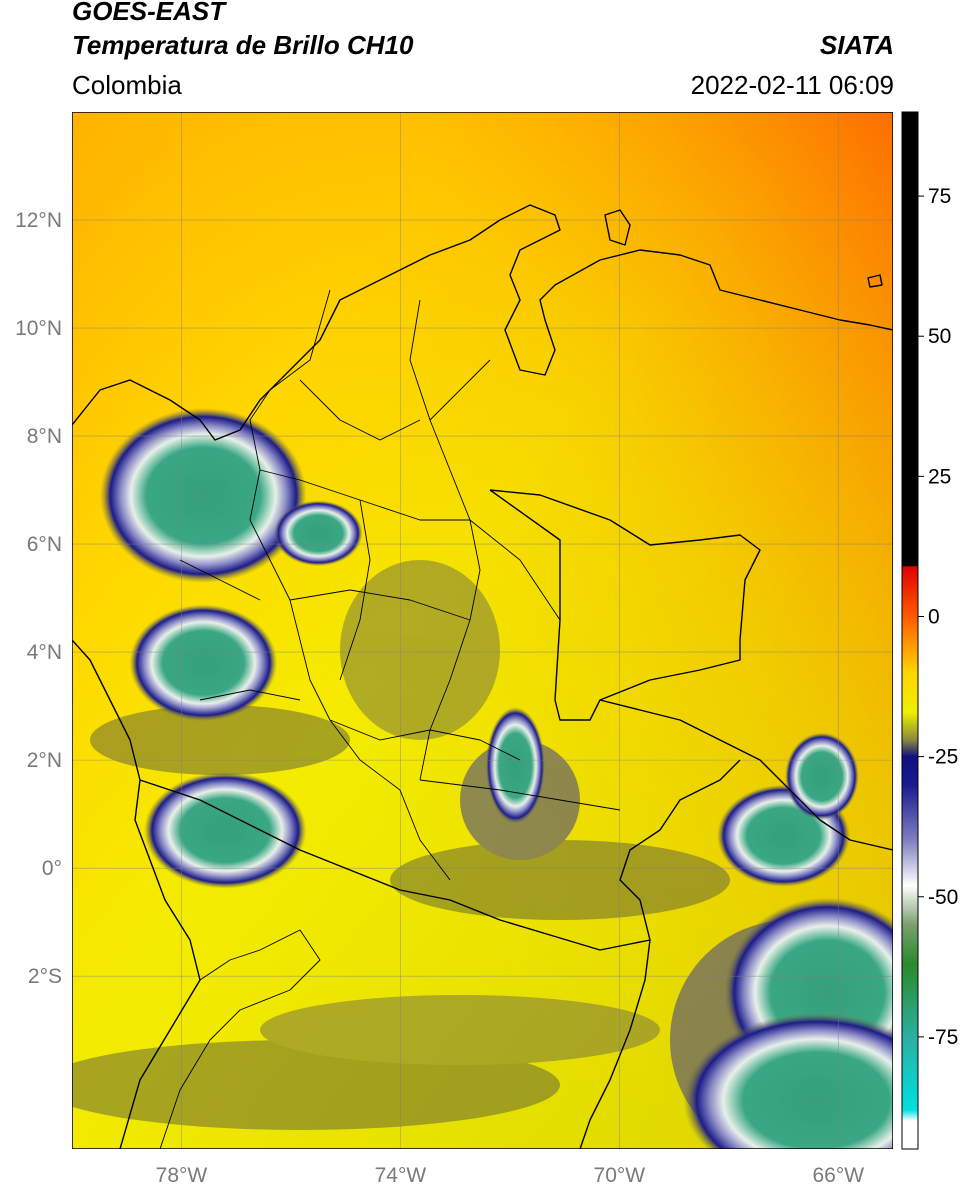 Image resolution: width=966 pixels, height=1190 pixels. What do you see at coordinates (127, 85) in the screenshot?
I see `region-label: Colombia` at bounding box center [127, 85].